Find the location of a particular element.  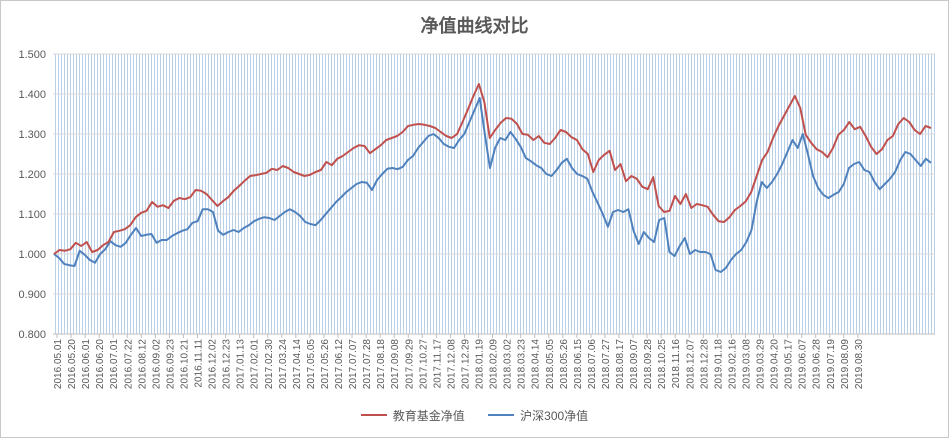

x-tick-label: 2017.07.28 is located at coordinates (367, 364).